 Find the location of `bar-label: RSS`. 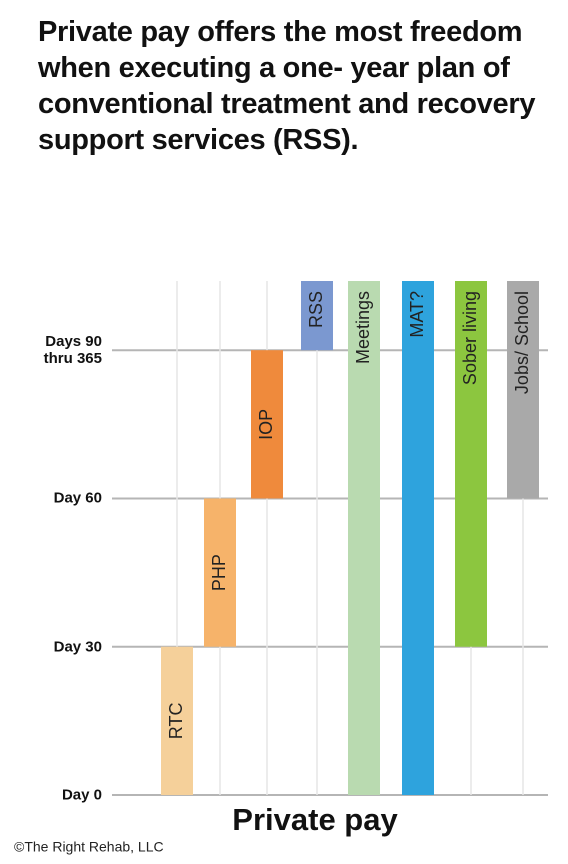

bar-label: RSS is located at coordinates (316, 309).